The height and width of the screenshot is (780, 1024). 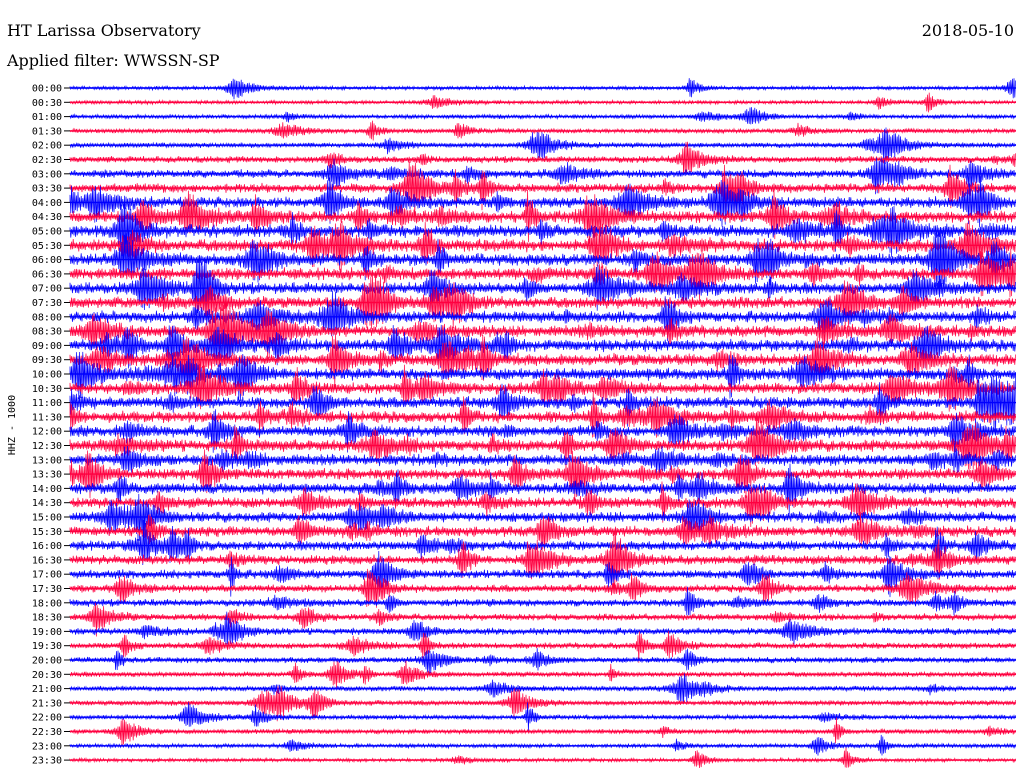 I want to click on time-tick-label: 09:30, so click(x=47, y=360).